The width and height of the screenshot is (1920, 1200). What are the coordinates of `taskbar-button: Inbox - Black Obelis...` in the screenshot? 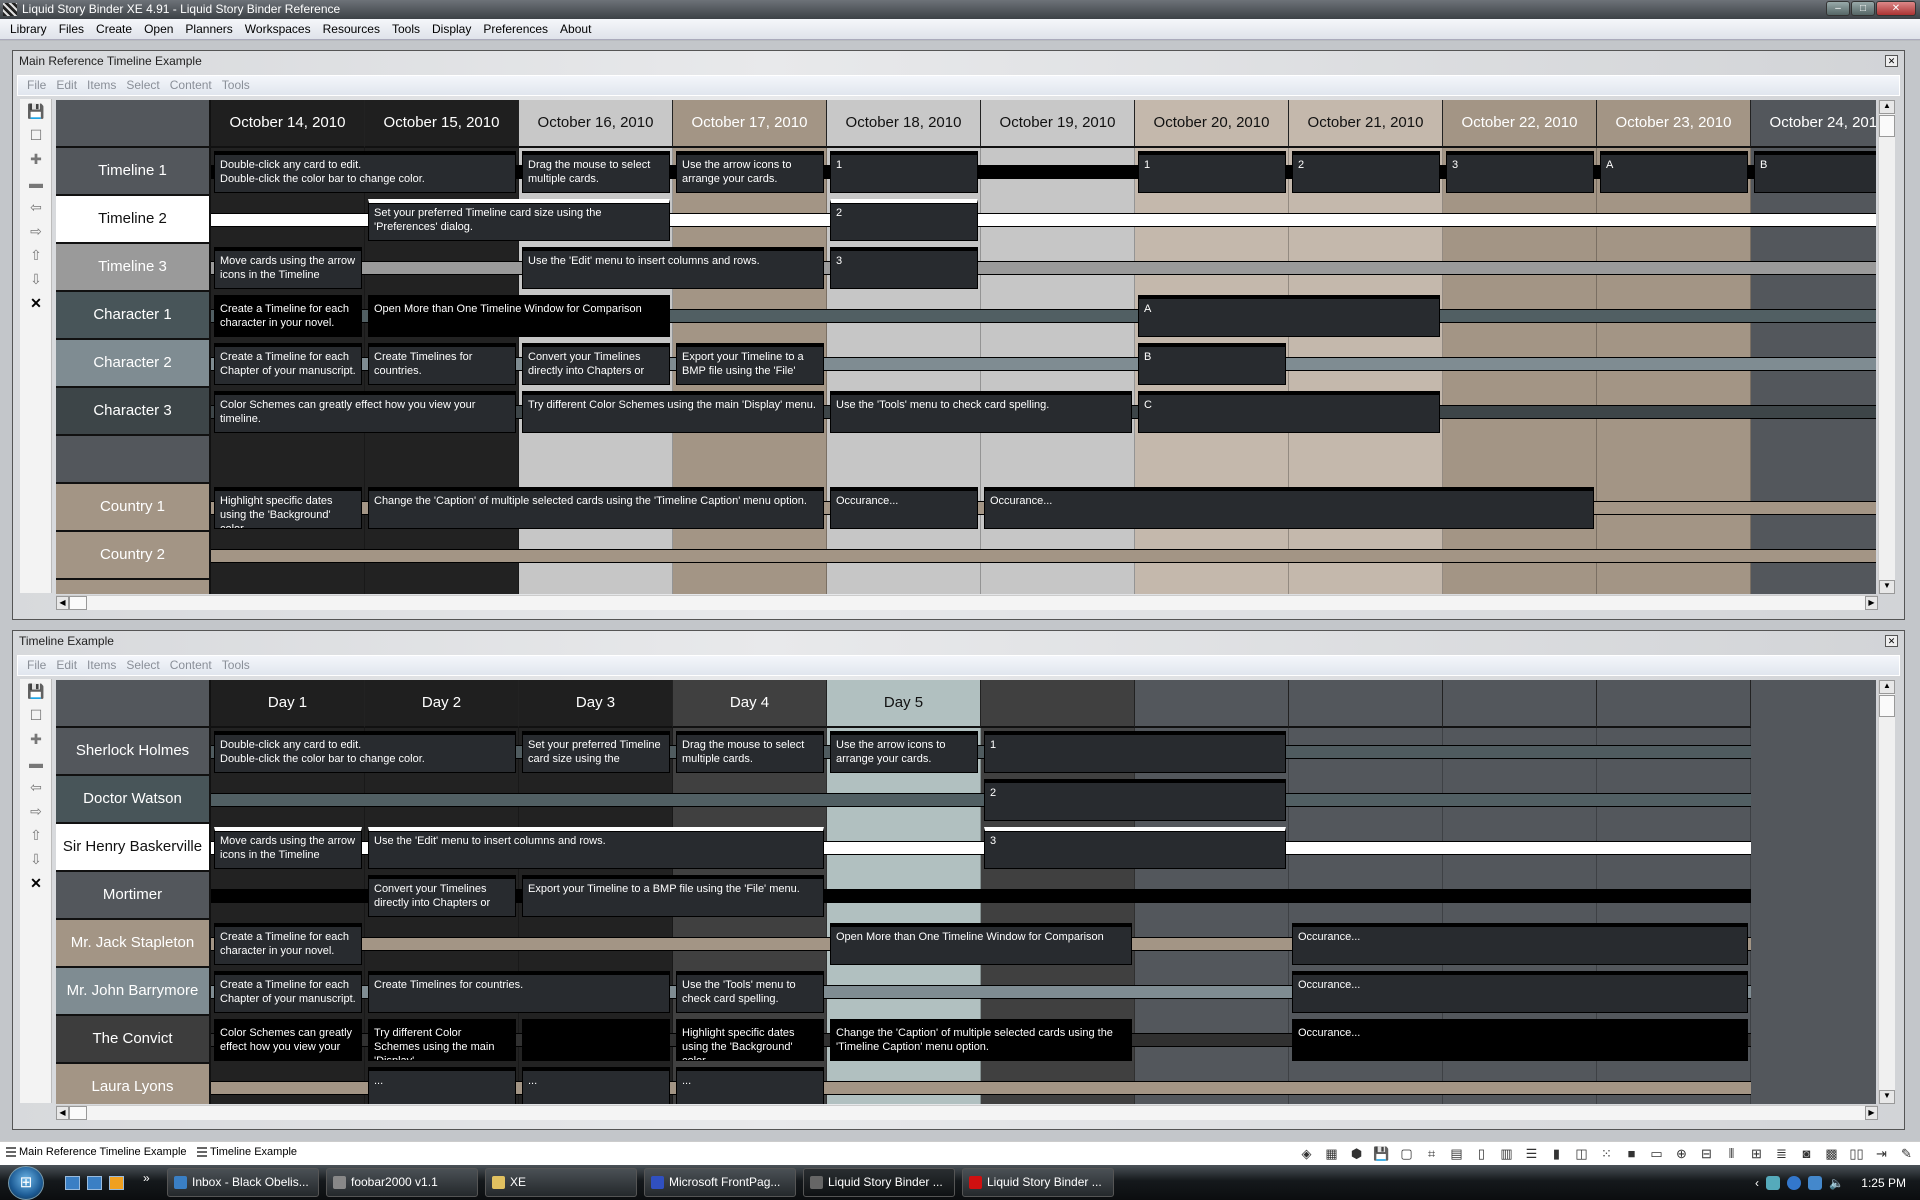 It's located at (243, 1182).